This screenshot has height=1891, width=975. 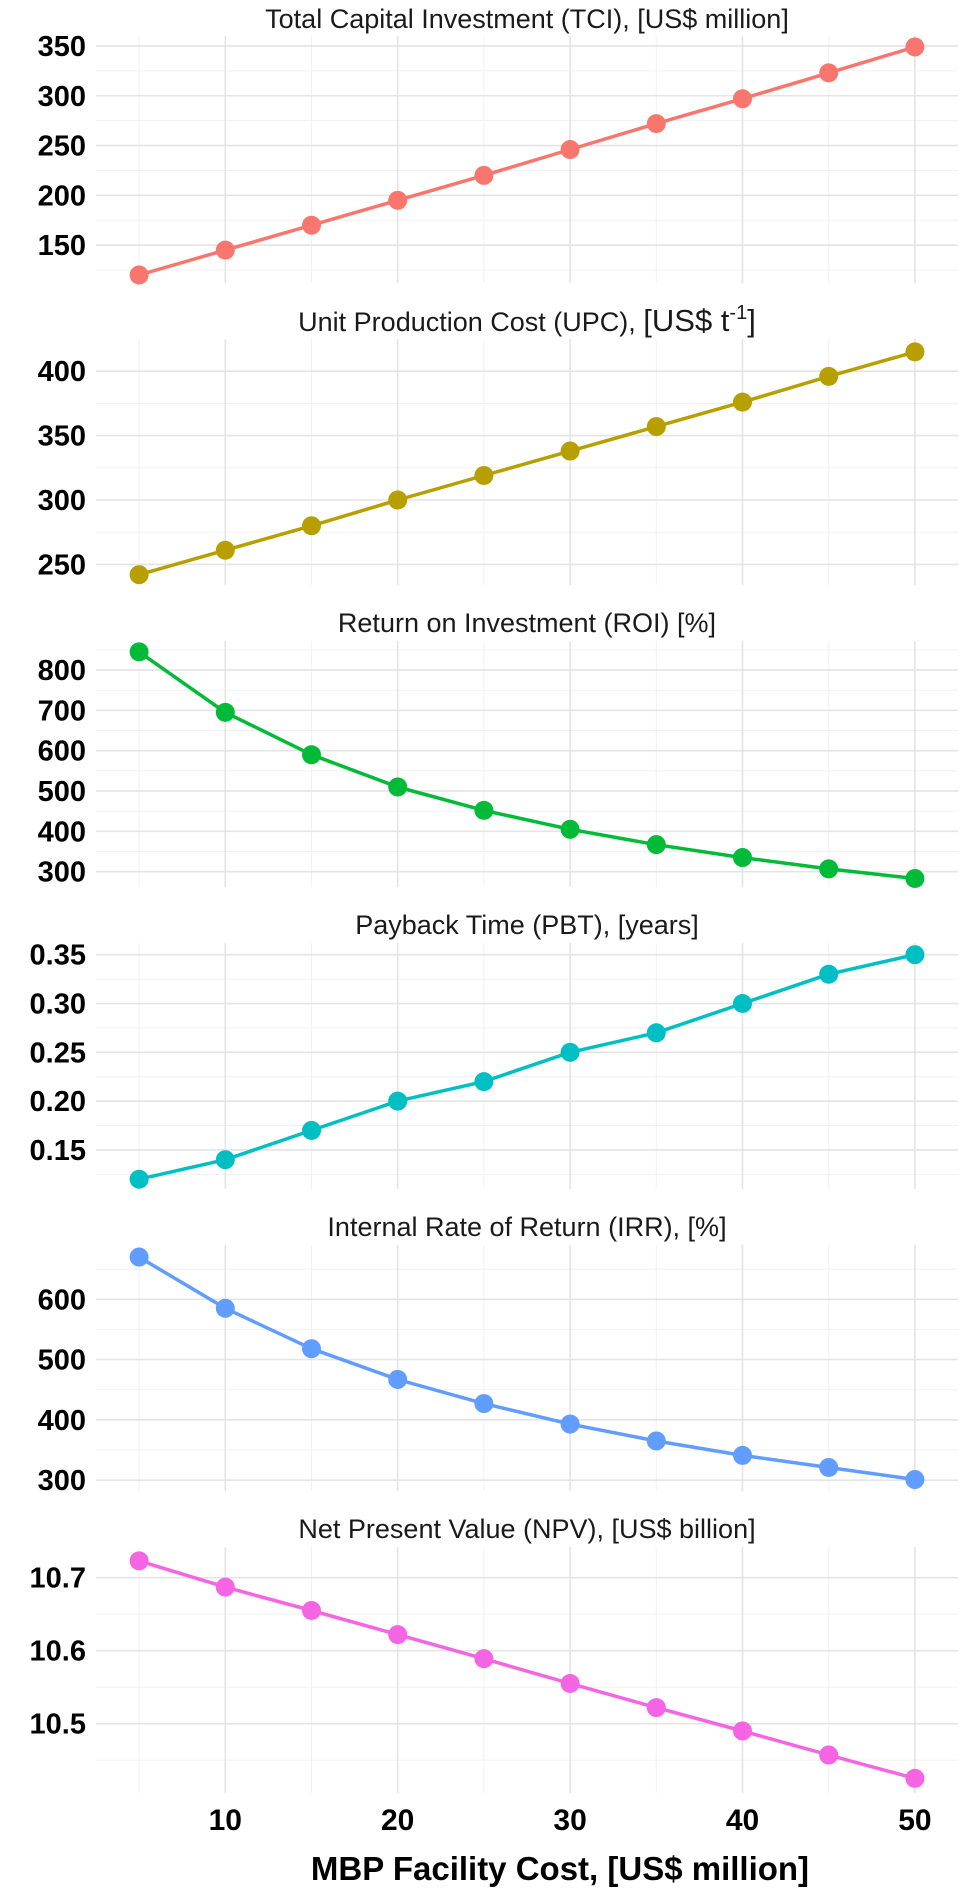 What do you see at coordinates (62, 47) in the screenshot?
I see `y-tick-label-tci: 350` at bounding box center [62, 47].